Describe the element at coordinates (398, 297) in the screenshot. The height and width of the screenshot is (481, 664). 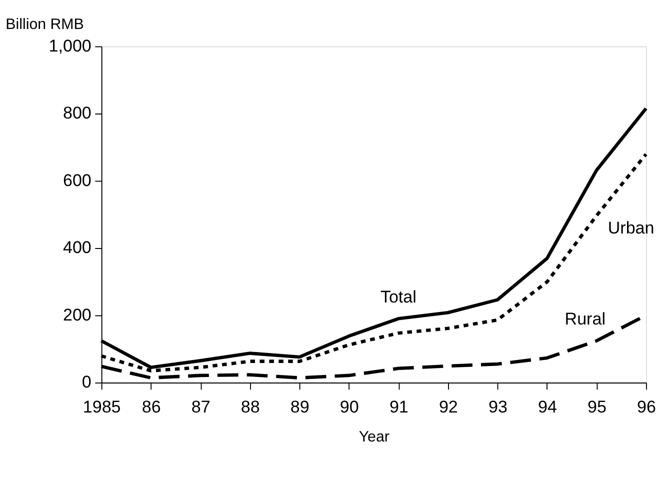
I see `series-label: Total` at that location.